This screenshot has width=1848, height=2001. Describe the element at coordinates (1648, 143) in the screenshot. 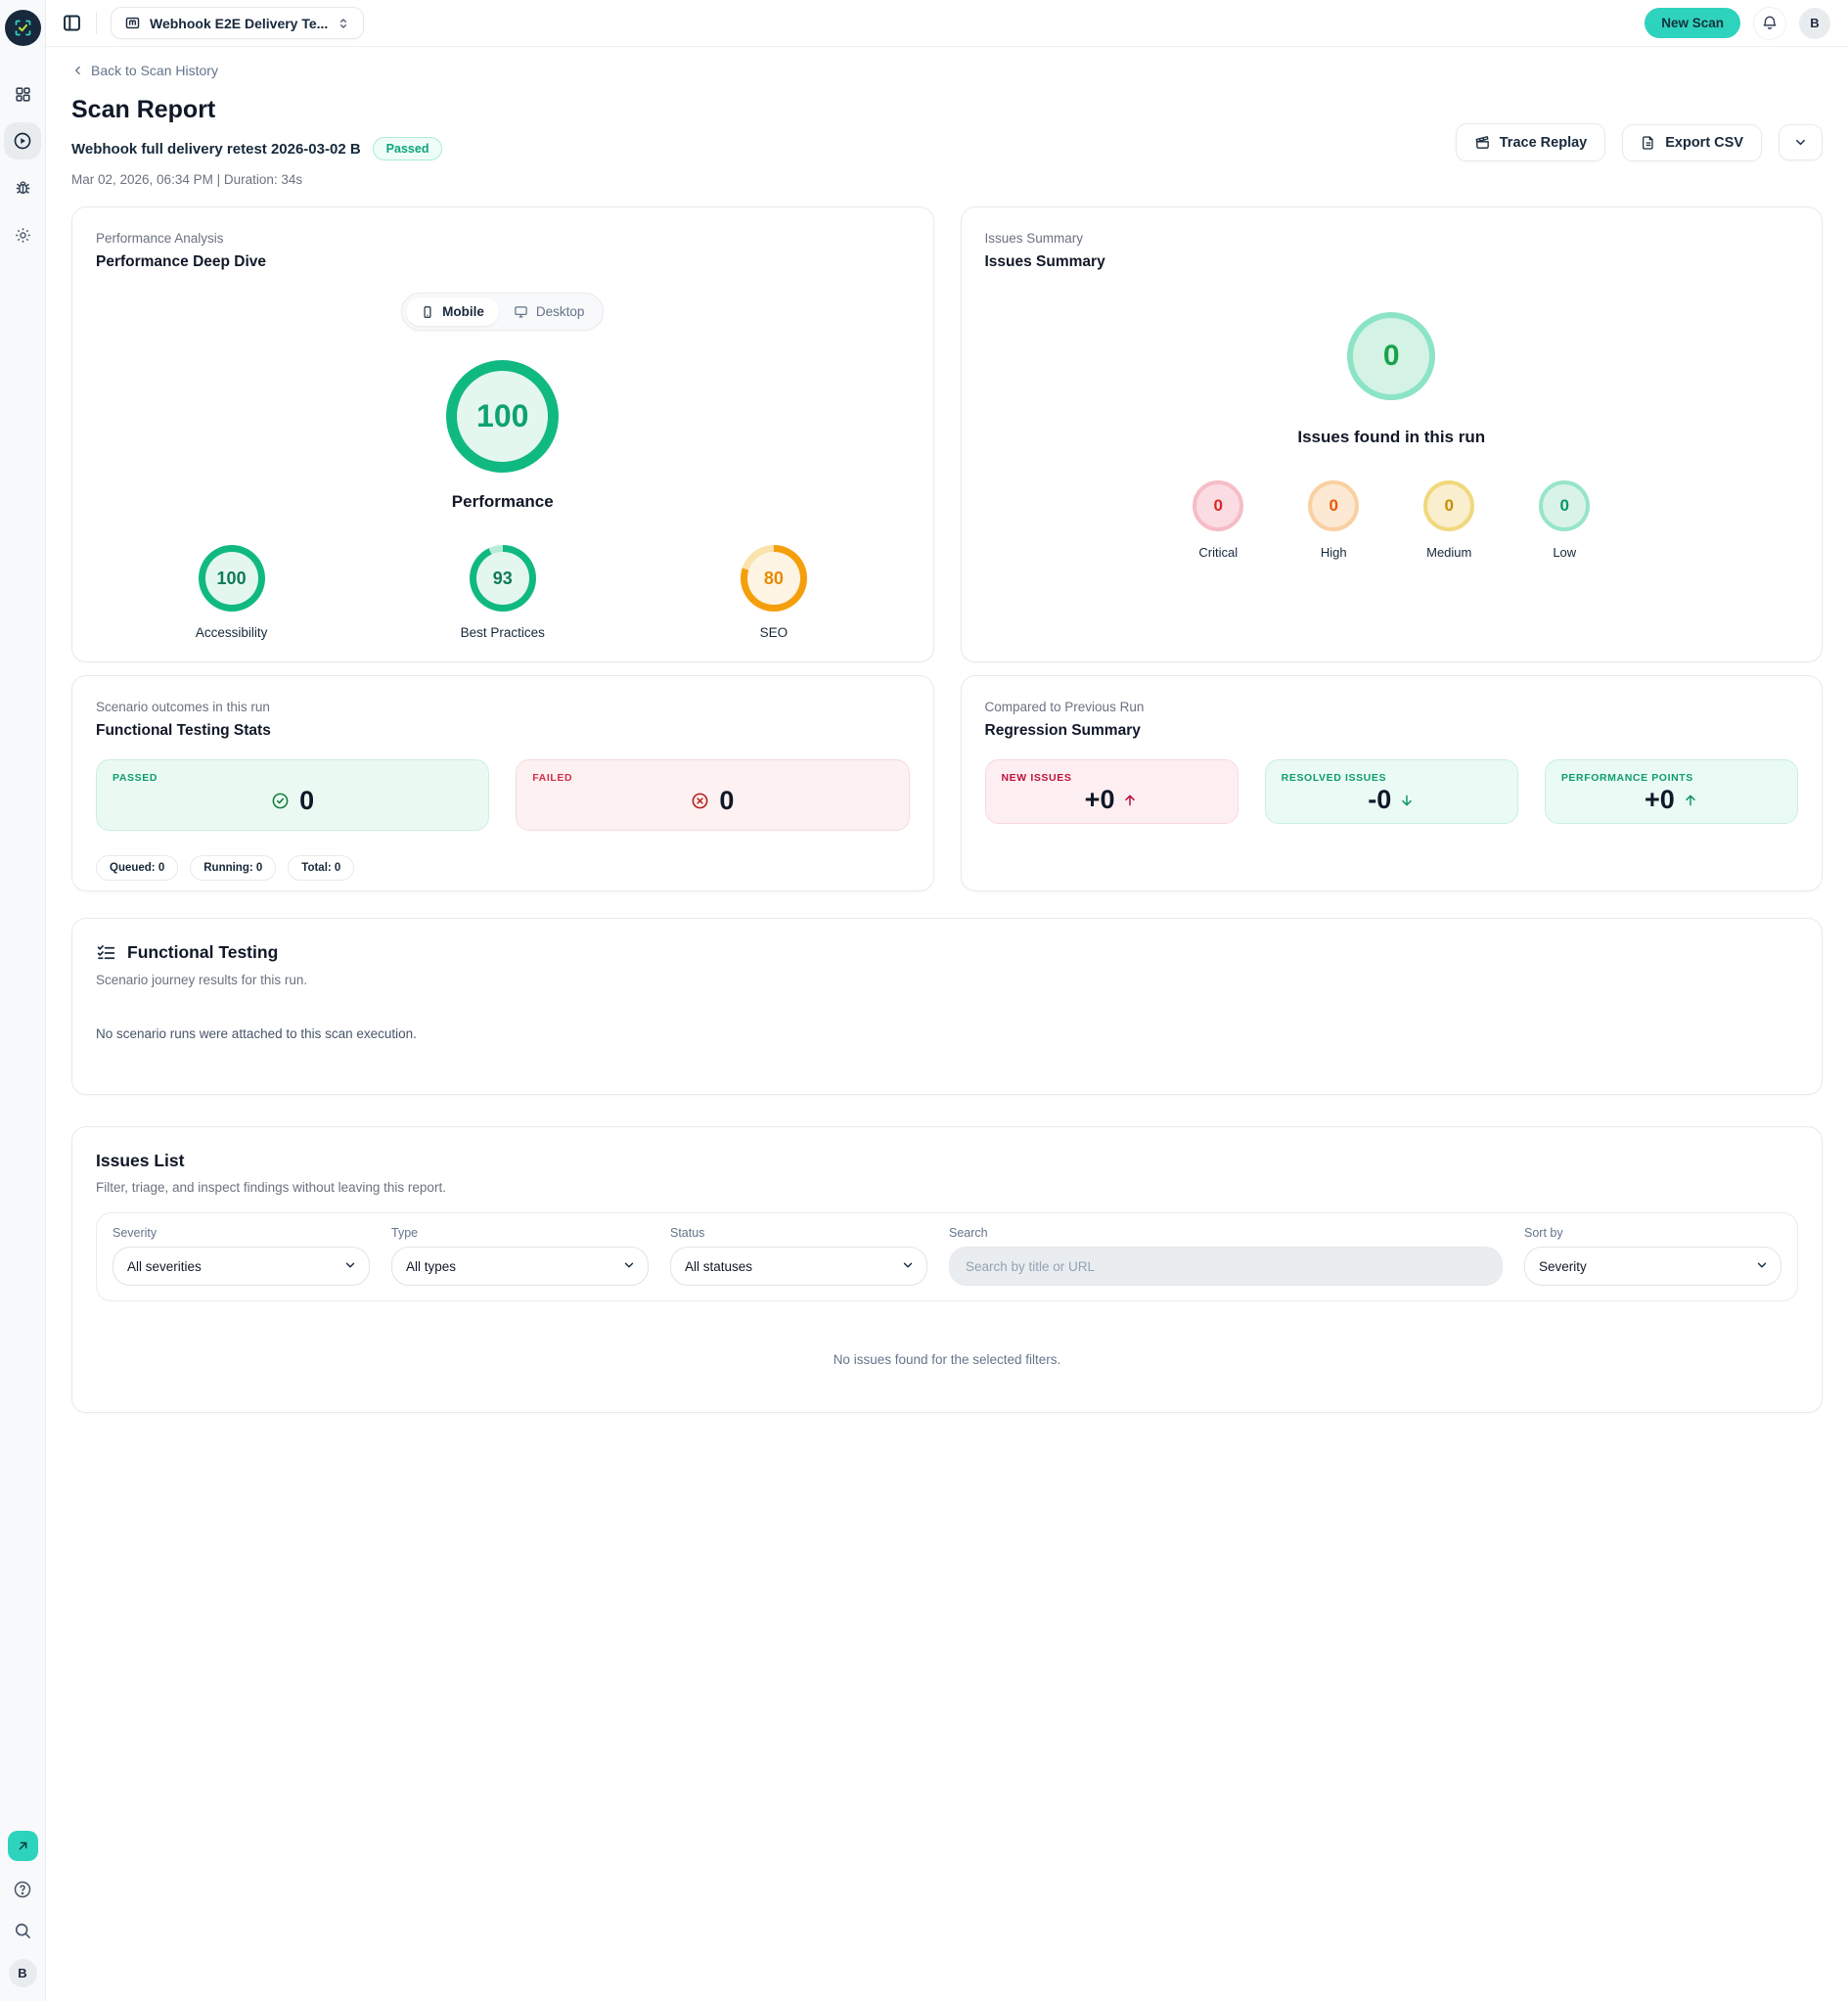

I see `file-text-icon` at that location.